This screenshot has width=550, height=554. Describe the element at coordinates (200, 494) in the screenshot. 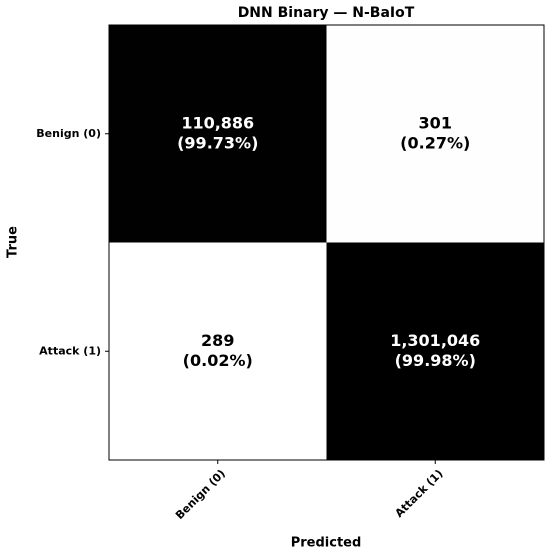

I see `x-tick-label: Benign (0)` at that location.